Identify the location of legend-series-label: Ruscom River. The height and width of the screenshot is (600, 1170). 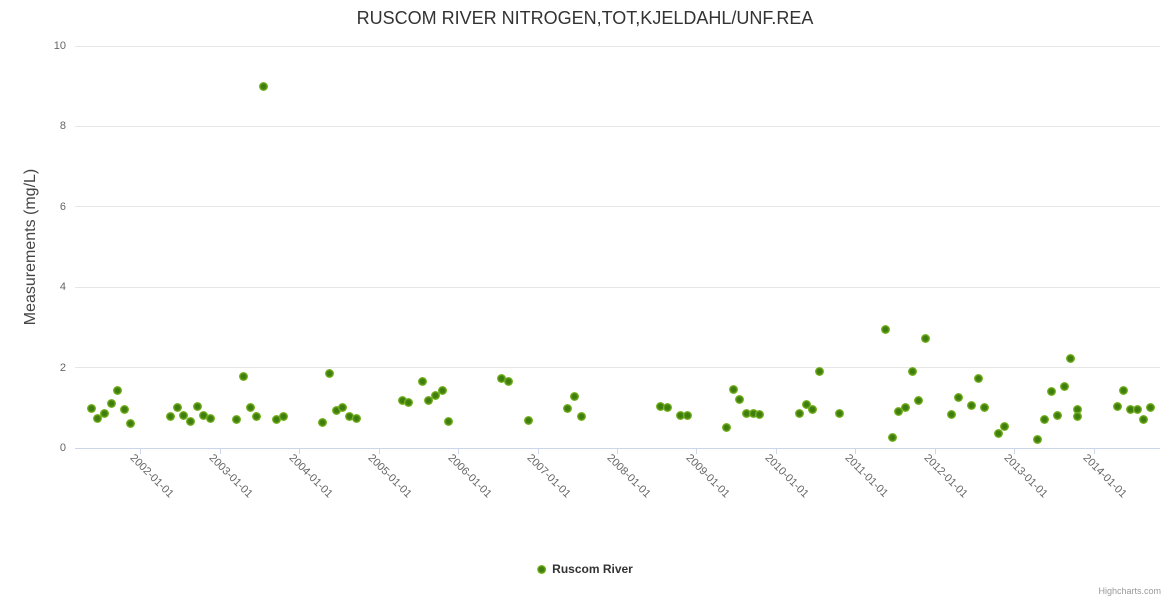
(592, 569).